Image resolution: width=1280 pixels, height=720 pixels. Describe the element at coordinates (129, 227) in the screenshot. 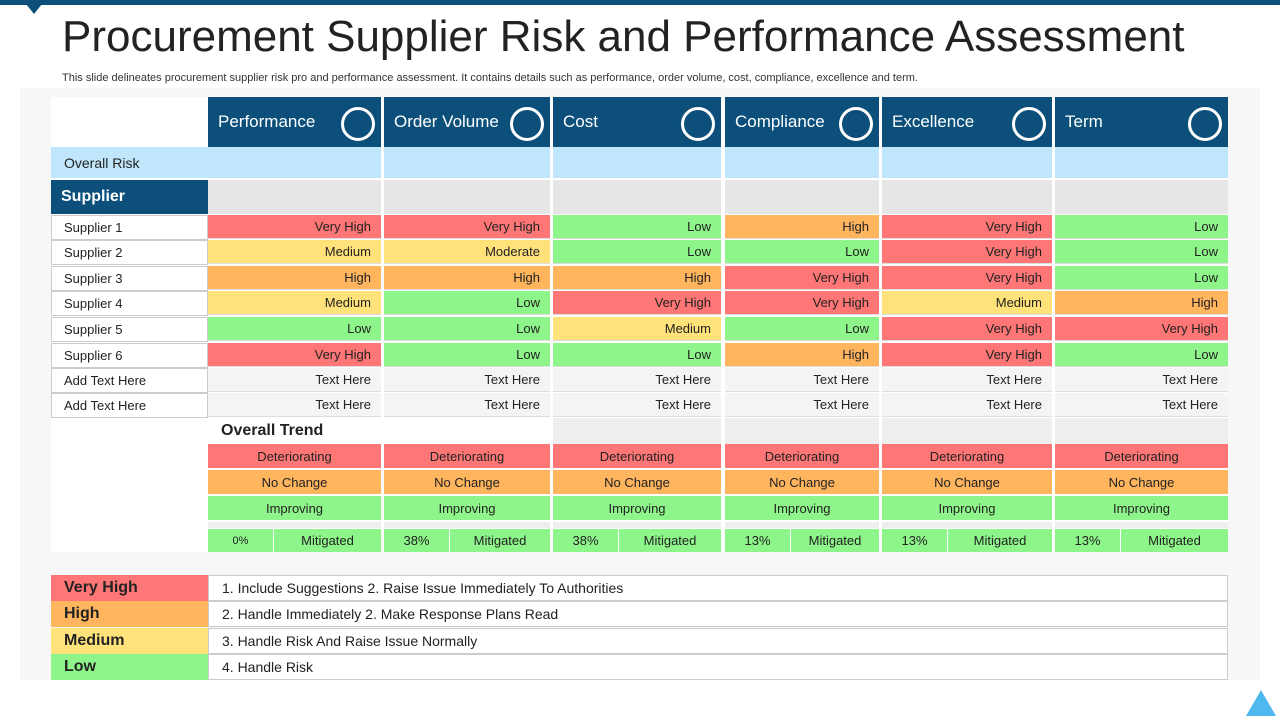

I see `row-label: Supplier 1` at that location.